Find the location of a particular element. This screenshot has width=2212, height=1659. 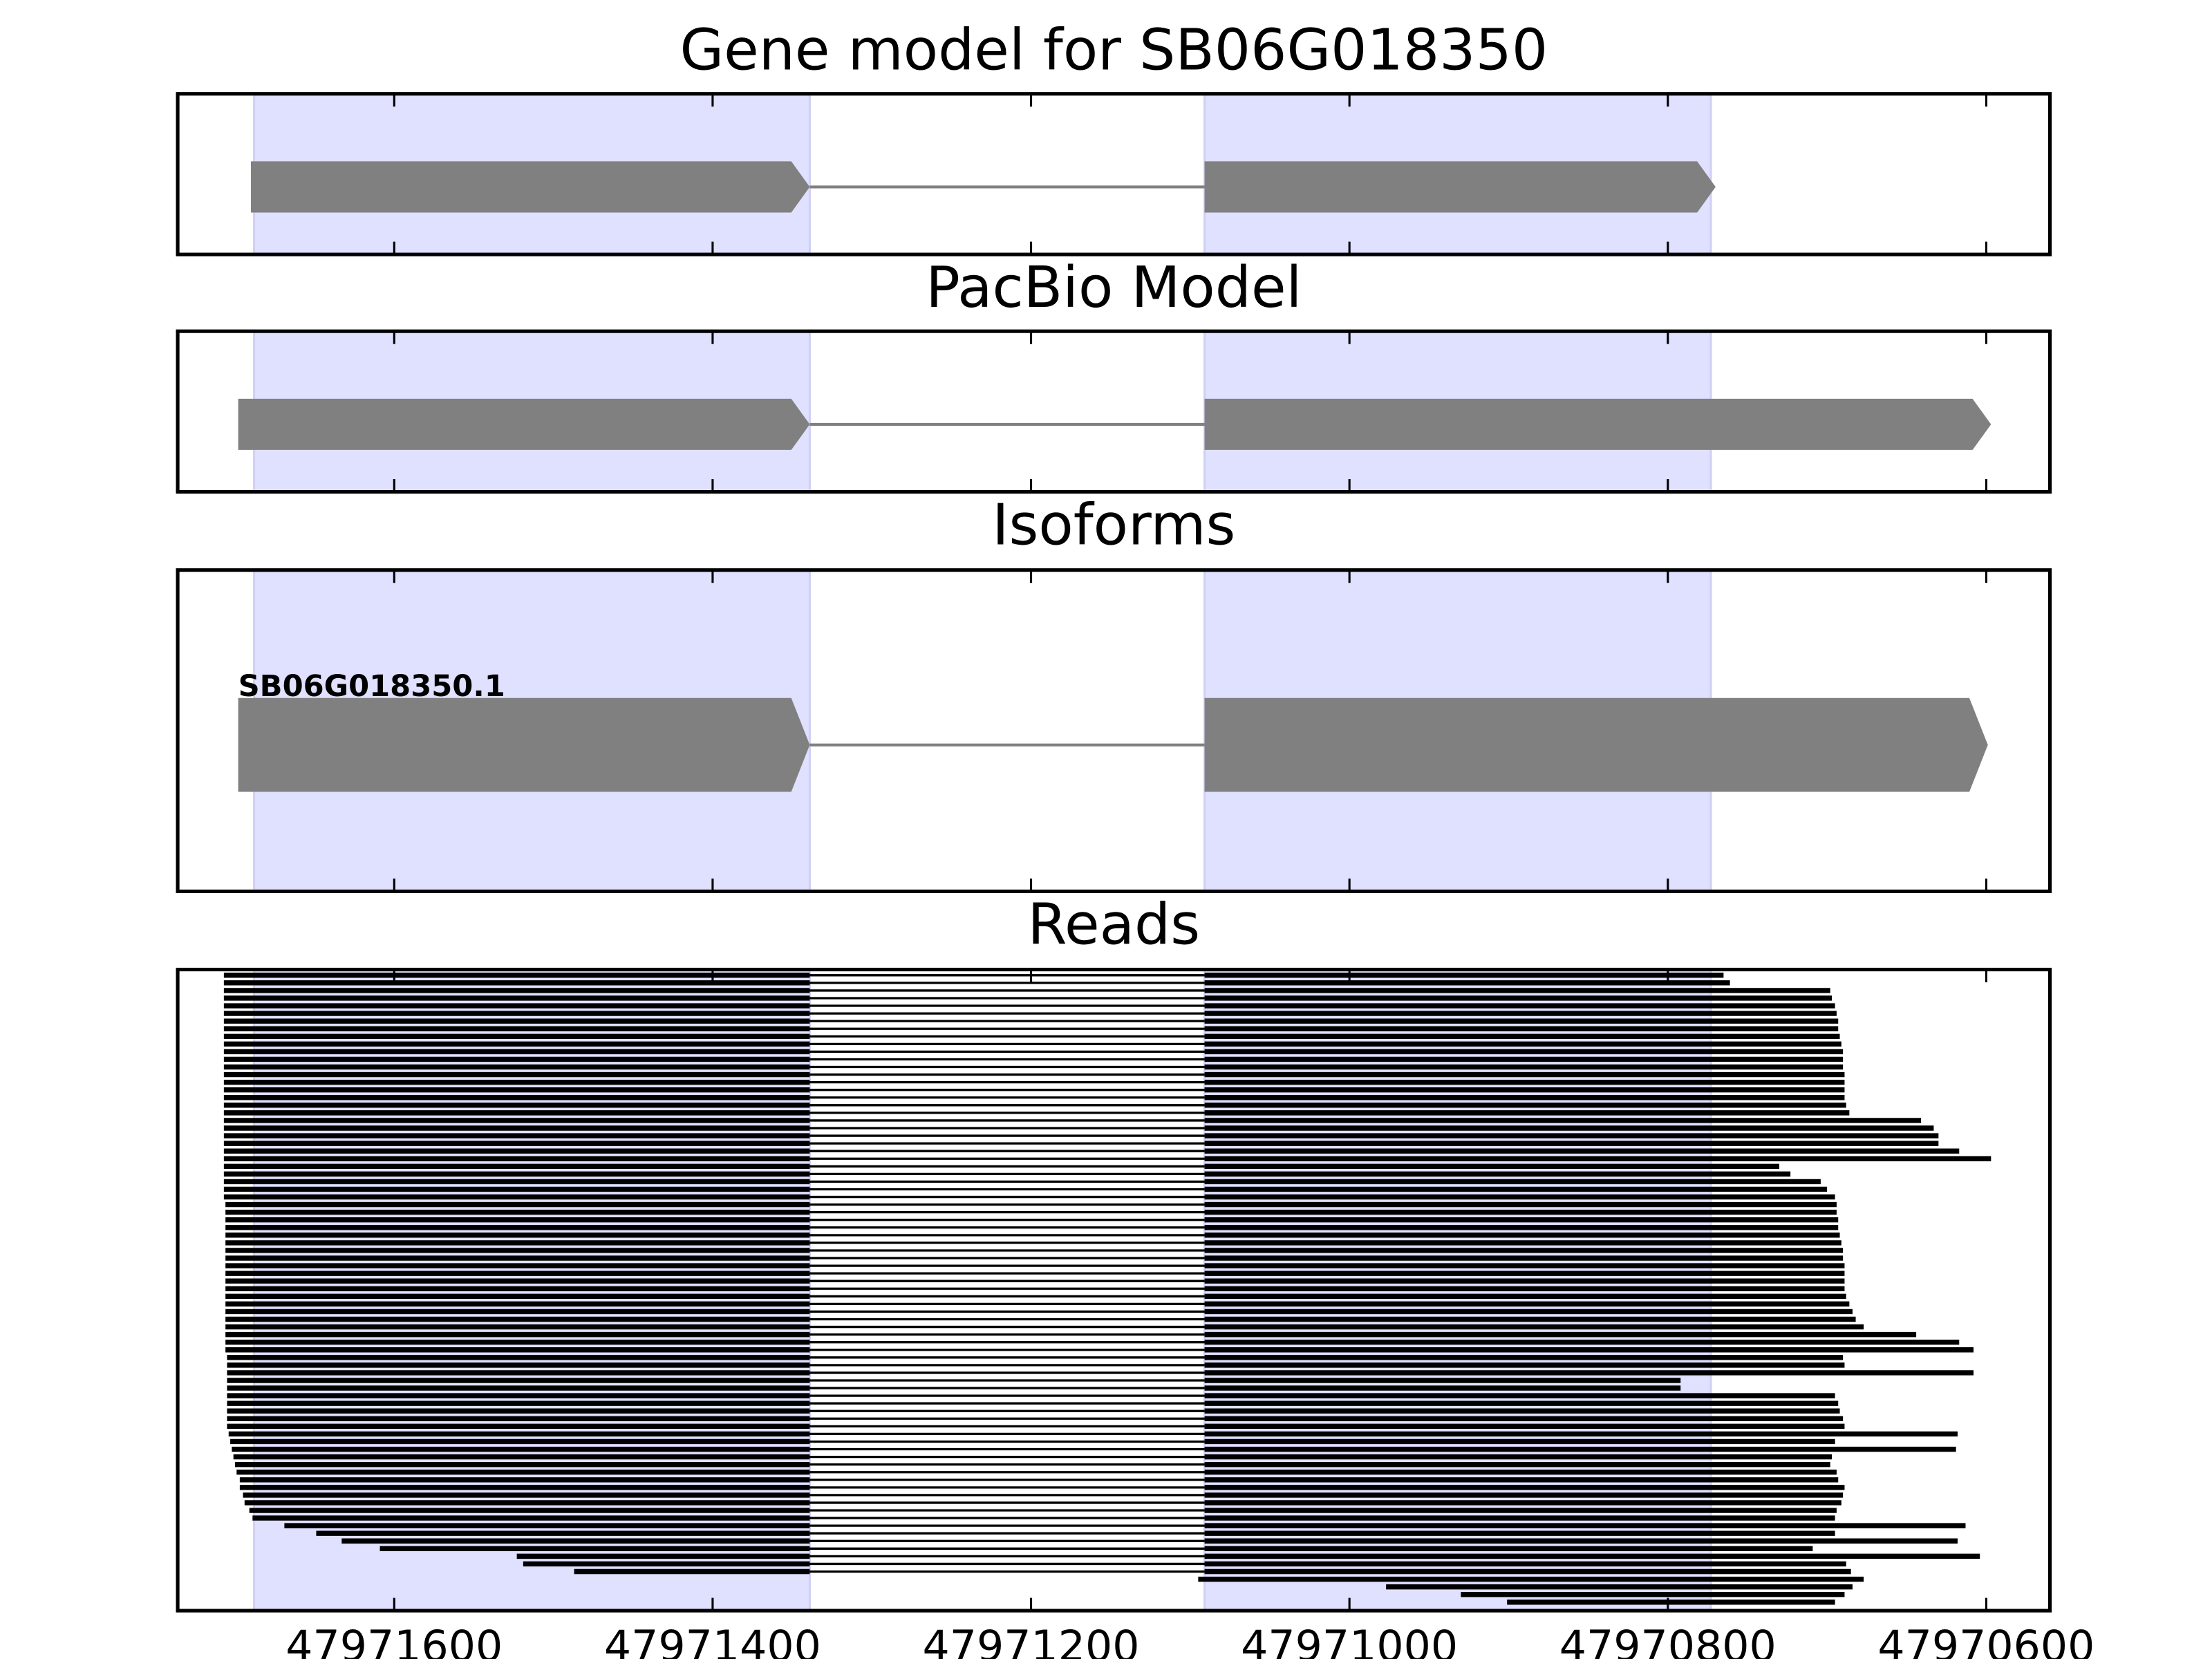

x-tick-label: 47971400 is located at coordinates (712, 1640).